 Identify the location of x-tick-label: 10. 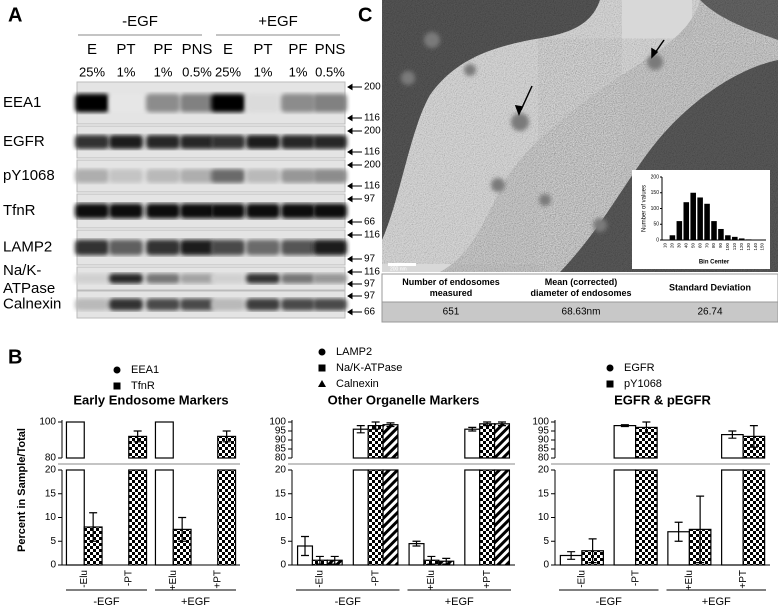
(665, 246).